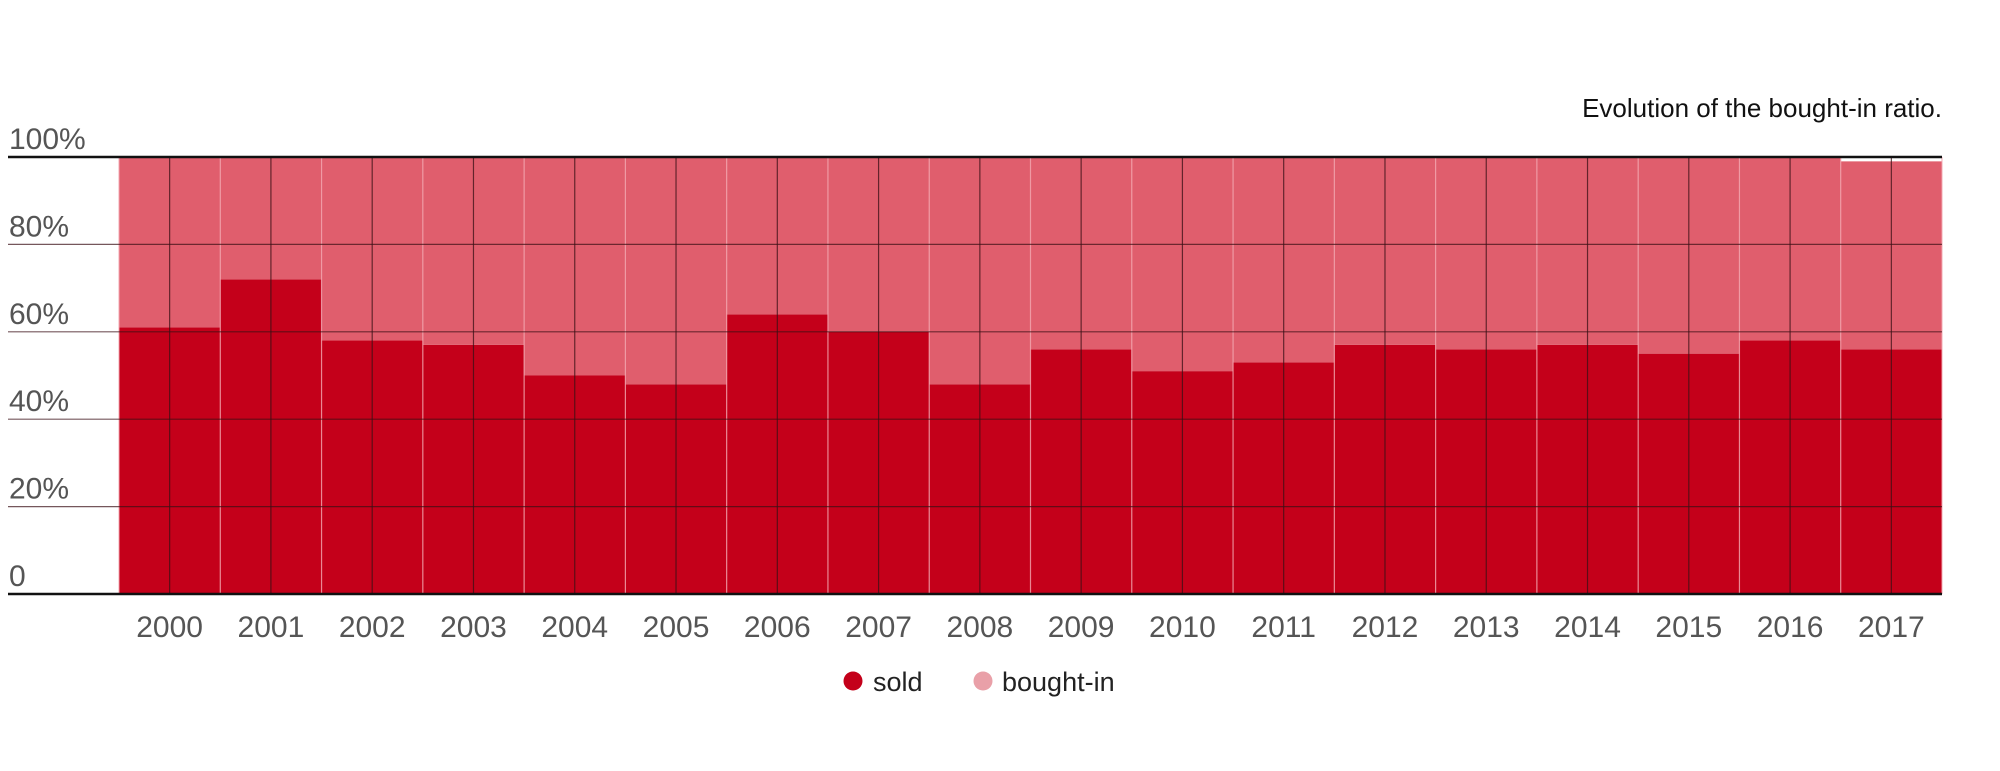  Describe the element at coordinates (676, 627) in the screenshot. I see `x-tick-label: 2005` at that location.